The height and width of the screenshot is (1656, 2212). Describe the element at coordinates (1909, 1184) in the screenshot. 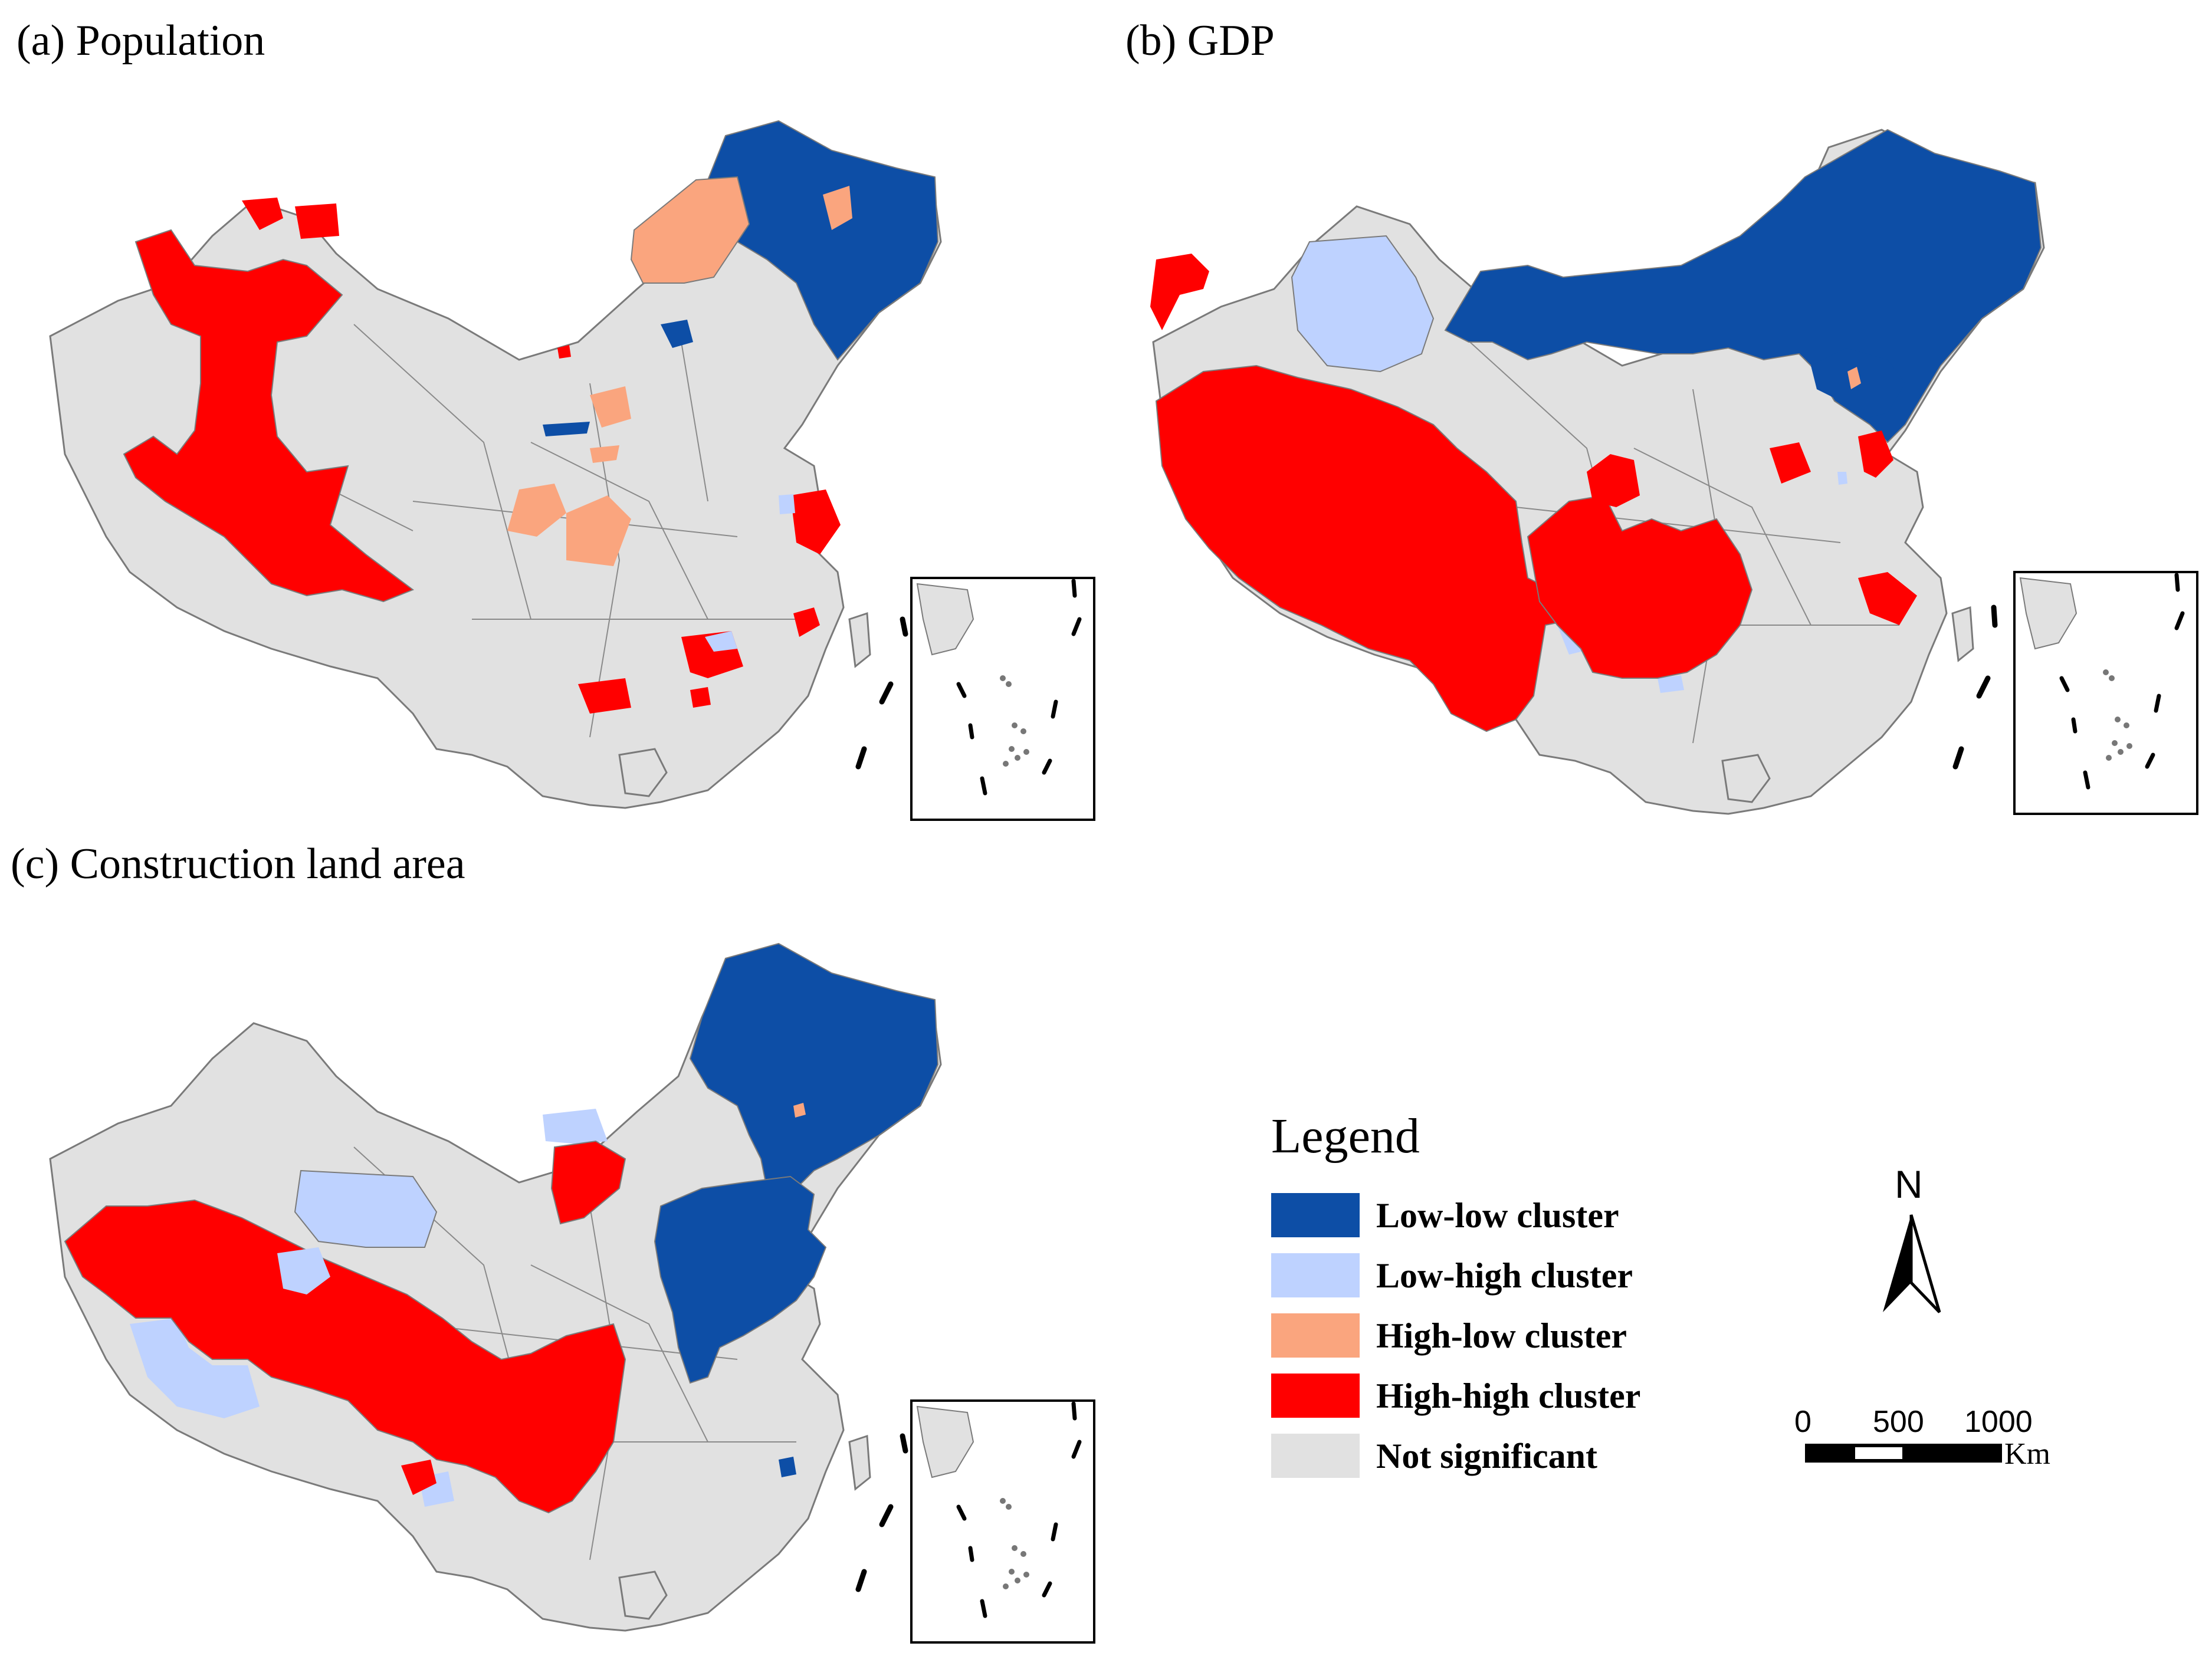

I see `north-label: N` at that location.